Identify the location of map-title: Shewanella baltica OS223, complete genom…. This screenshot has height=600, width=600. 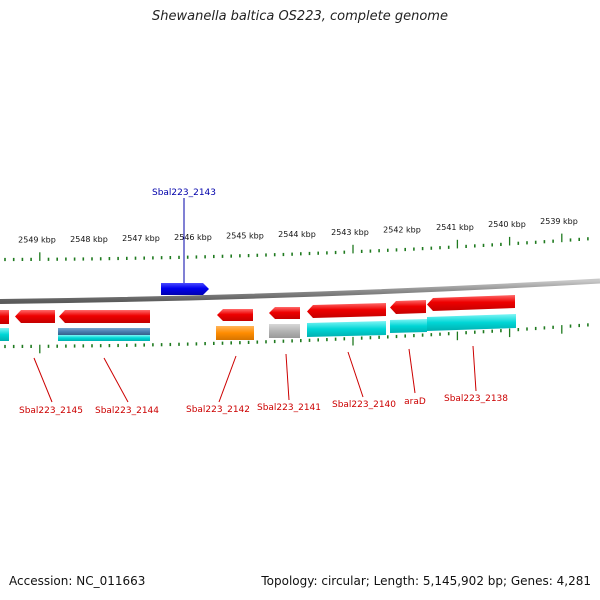
(300, 16).